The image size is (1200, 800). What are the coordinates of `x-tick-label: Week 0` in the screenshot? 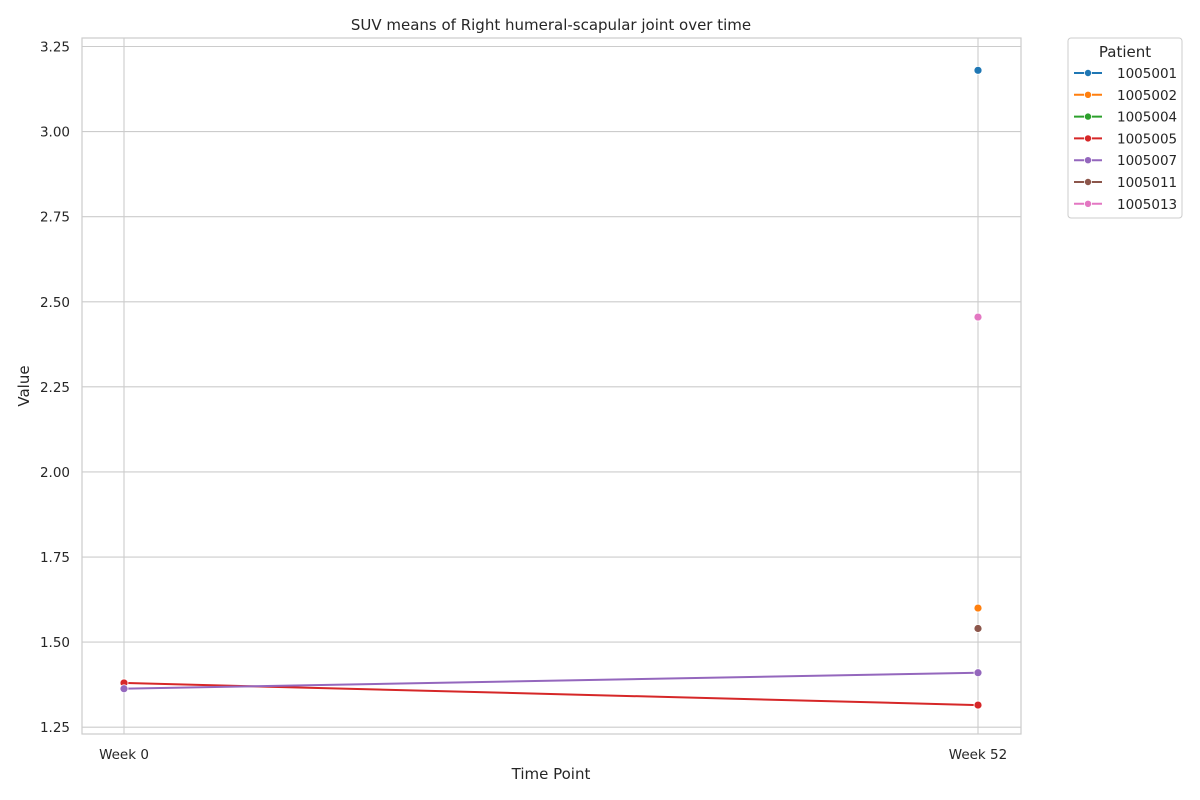 It's located at (124, 755).